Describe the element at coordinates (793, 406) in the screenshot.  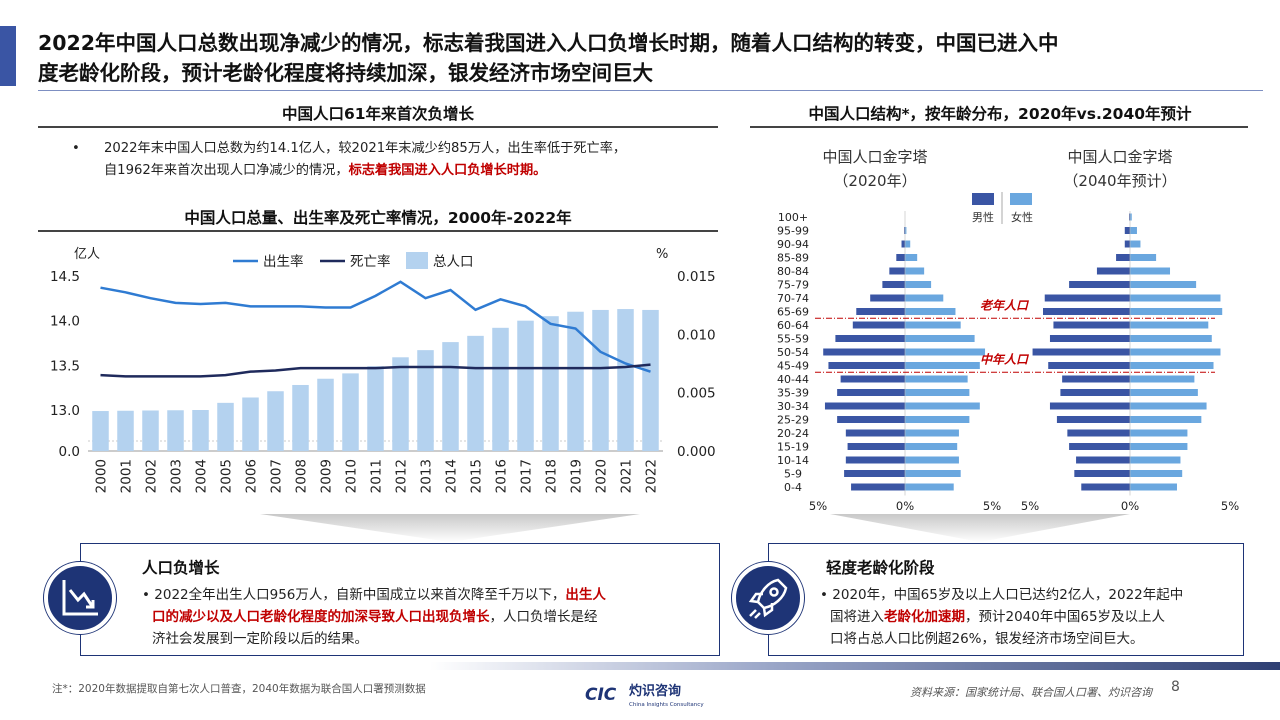
I see `age-group-label: 30-34` at that location.